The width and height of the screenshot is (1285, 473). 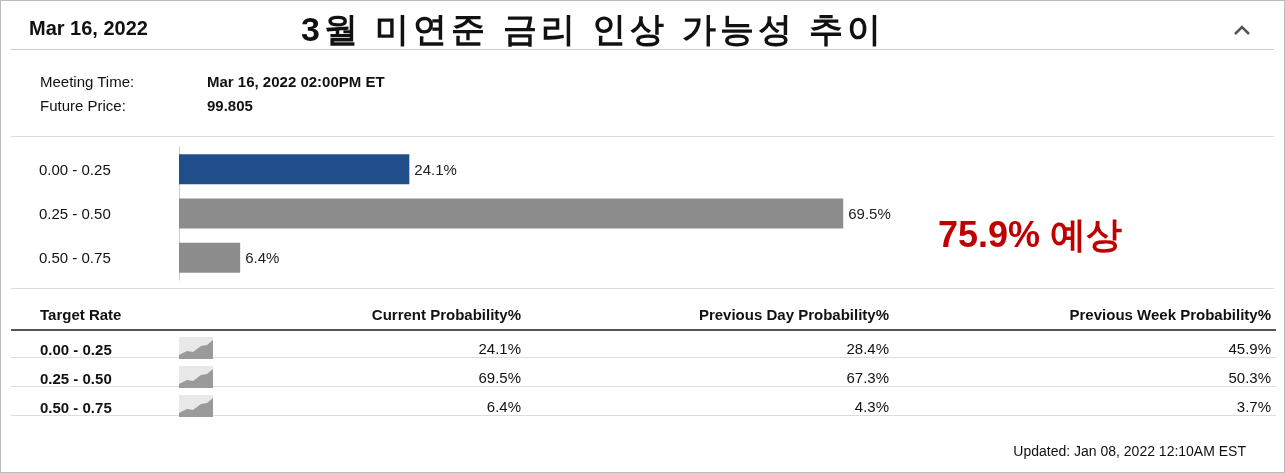 I want to click on data-label: 28.4%, so click(x=867, y=348).